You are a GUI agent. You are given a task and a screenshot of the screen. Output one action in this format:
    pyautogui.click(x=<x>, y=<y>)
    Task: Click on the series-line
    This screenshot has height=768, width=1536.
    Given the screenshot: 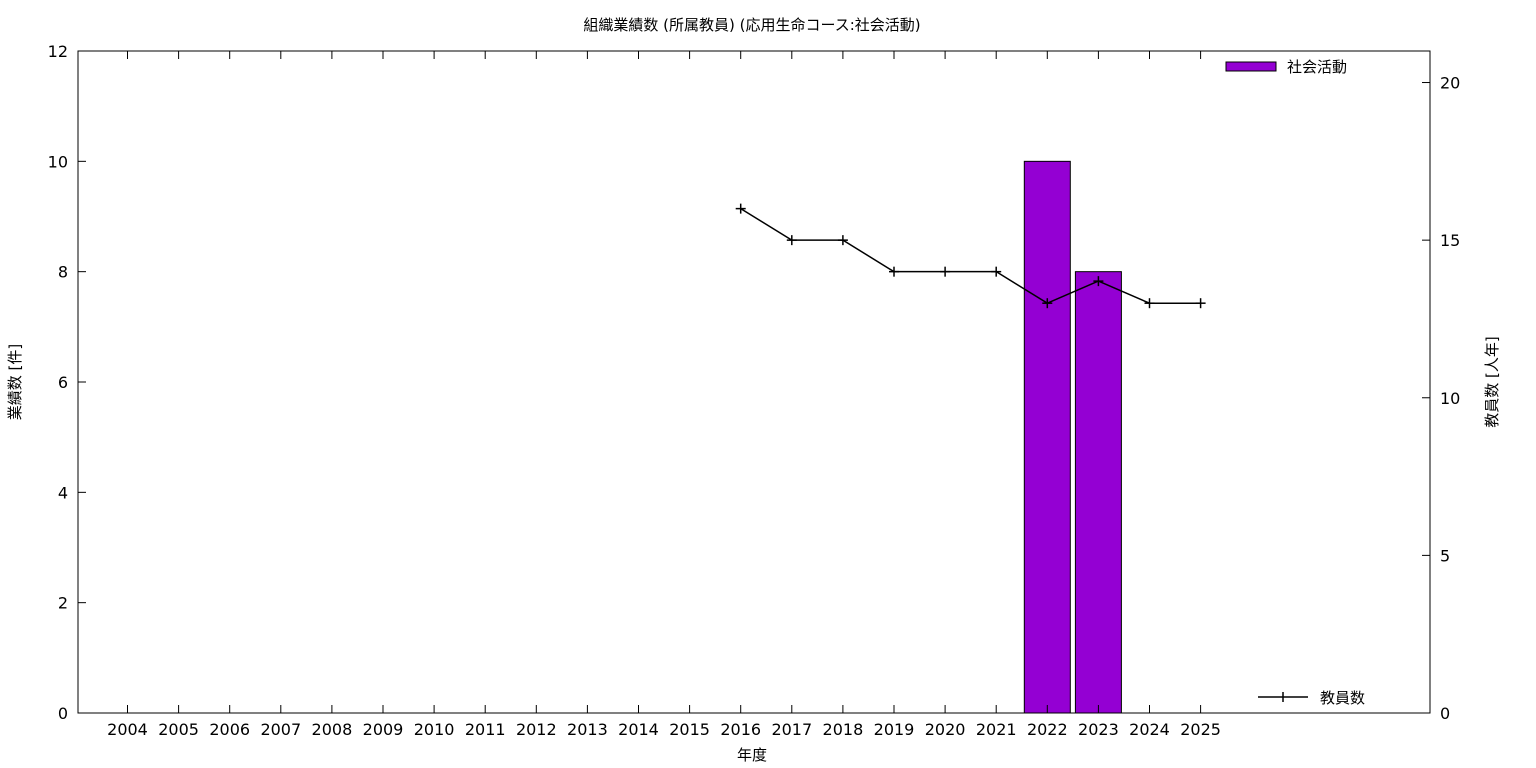 What is the action you would take?
    pyautogui.click(x=970, y=256)
    